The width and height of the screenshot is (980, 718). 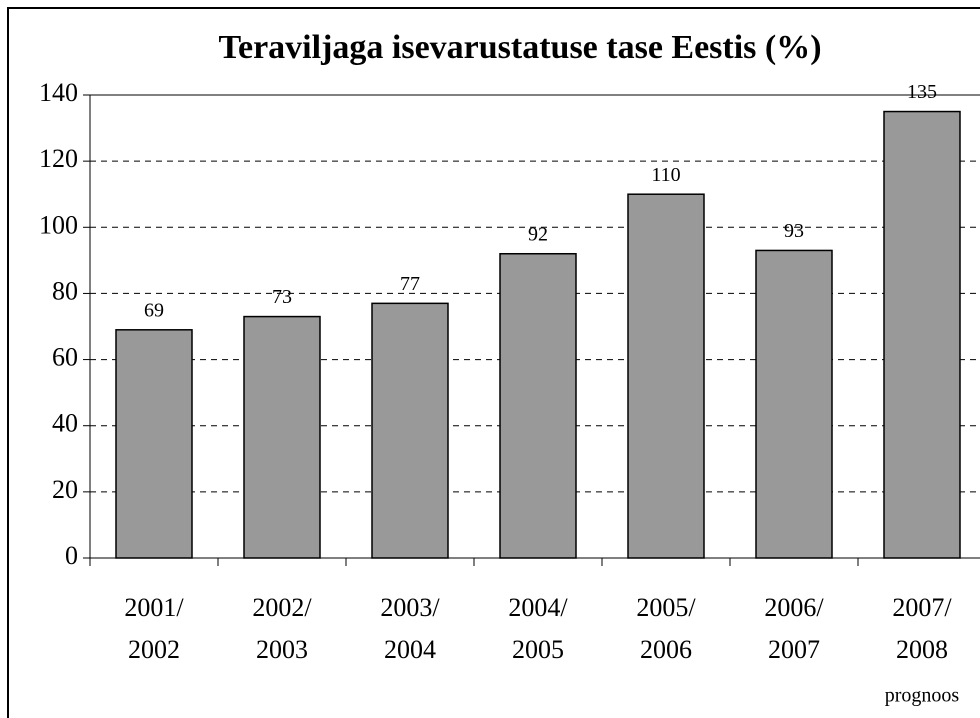 What do you see at coordinates (65, 423) in the screenshot?
I see `y-tick-label: 40` at bounding box center [65, 423].